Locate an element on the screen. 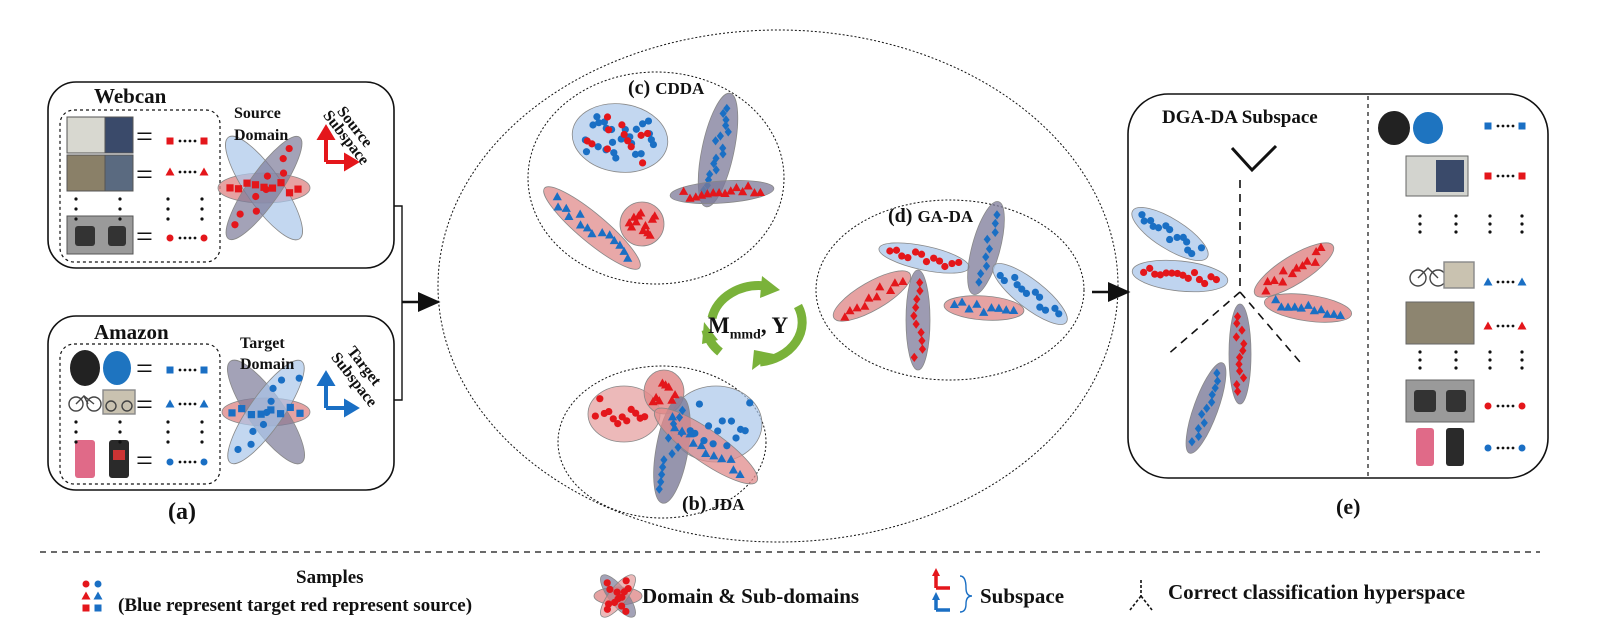 This screenshot has height=641, width=1597. bracket-connector is located at coordinates (398, 303).